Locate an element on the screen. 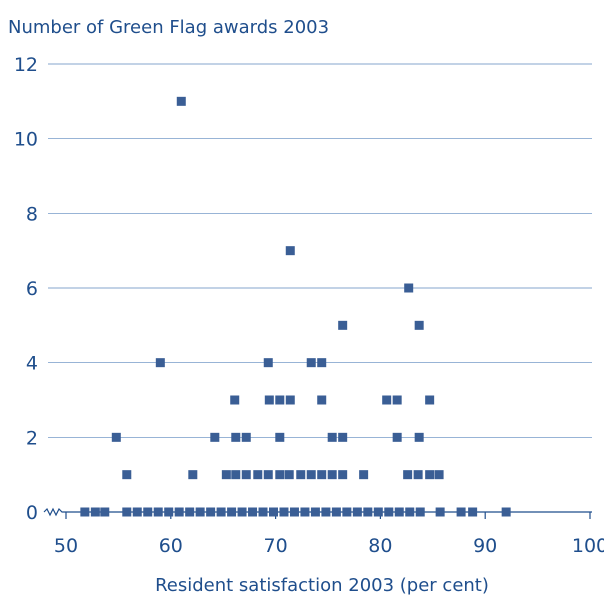 Image resolution: width=604 pixels, height=600 pixels. y-axis-label: Number of Green Flag awards 2003 is located at coordinates (168, 27).